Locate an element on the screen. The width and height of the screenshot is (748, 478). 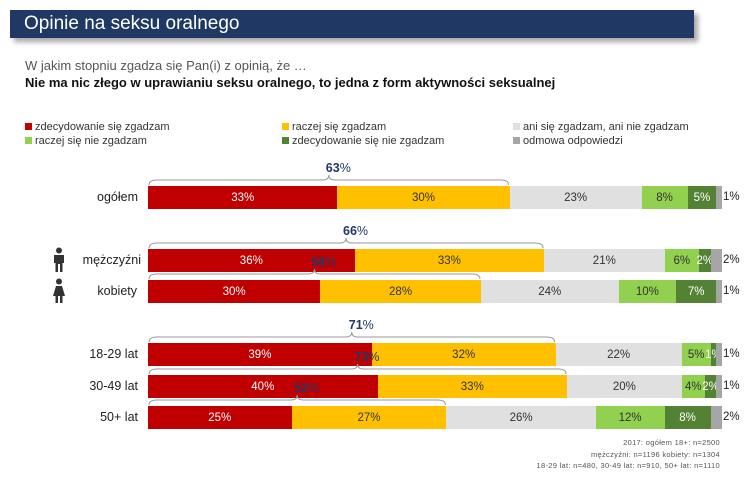
legend-label: ani się zgadzam, ani nie zgadzam is located at coordinates (606, 127).